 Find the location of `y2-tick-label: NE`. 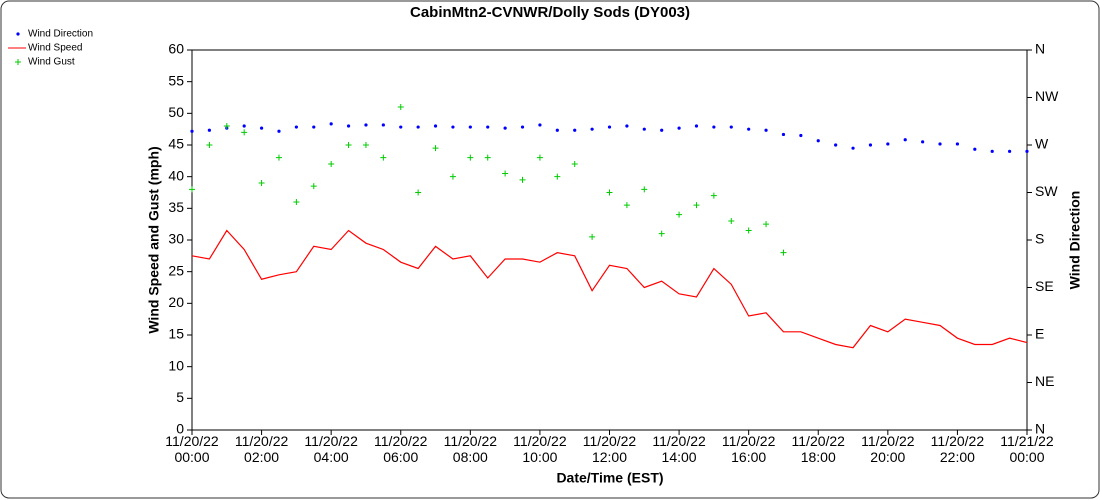

y2-tick-label: NE is located at coordinates (1044, 381).